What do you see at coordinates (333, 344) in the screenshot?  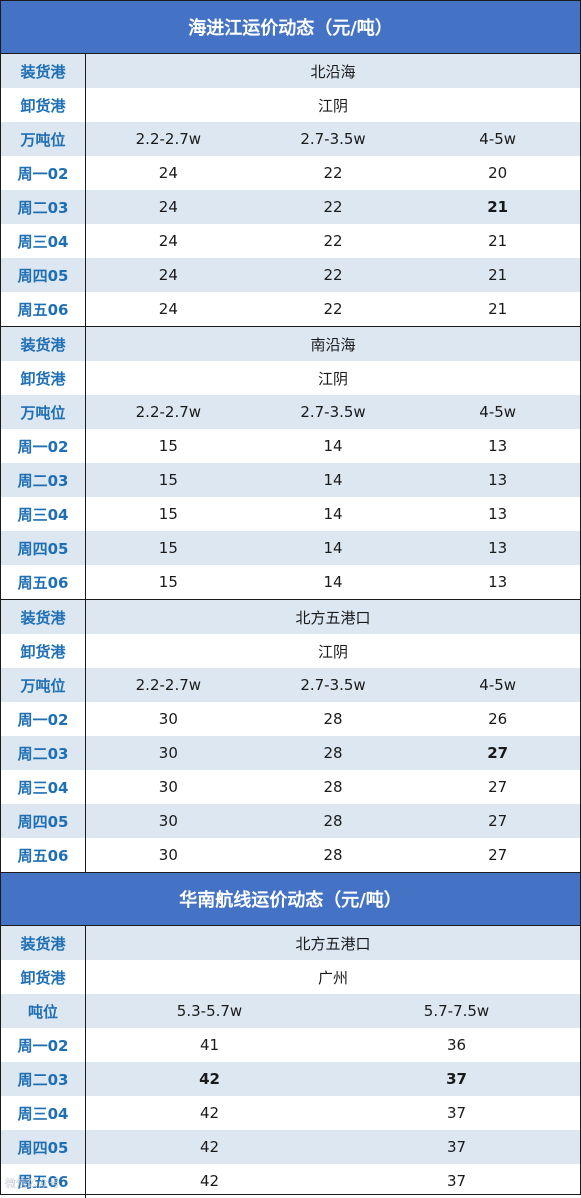 I see `table-cell: 南沿海` at bounding box center [333, 344].